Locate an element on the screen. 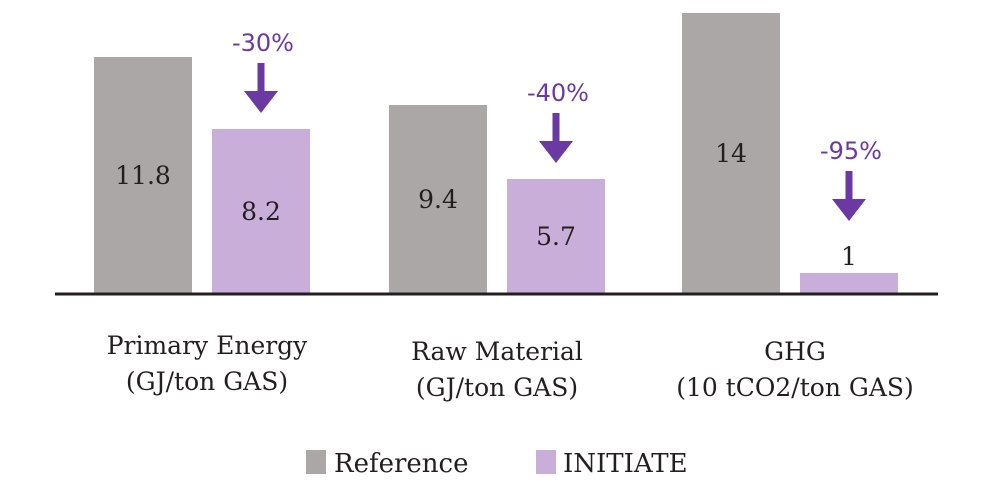  value-label-initiate-3: 1 is located at coordinates (849, 256).